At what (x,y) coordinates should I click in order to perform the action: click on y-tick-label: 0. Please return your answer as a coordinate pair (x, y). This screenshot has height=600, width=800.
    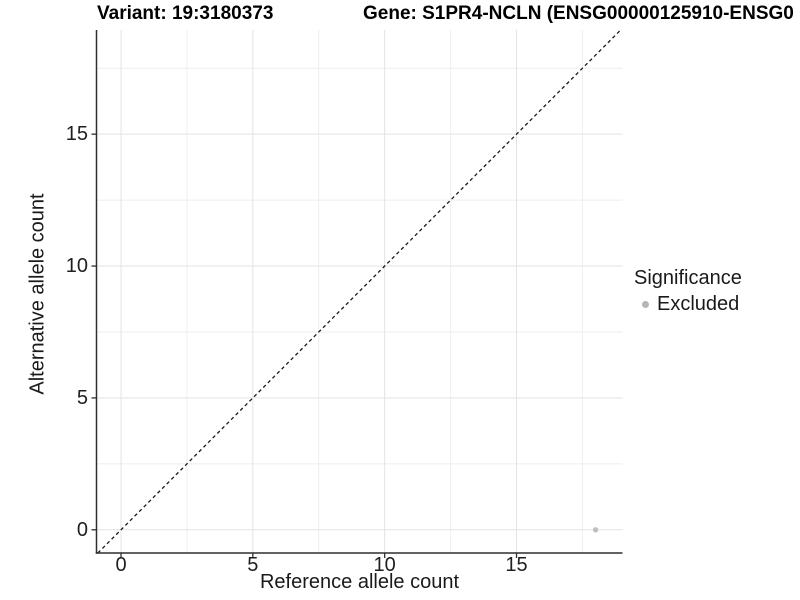
    Looking at the image, I should click on (82, 529).